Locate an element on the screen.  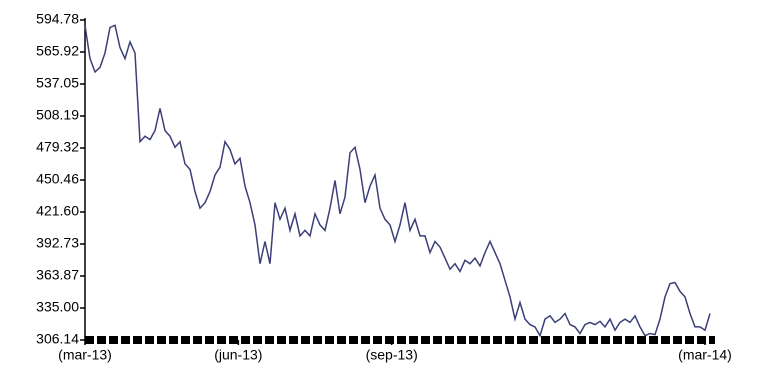
y-tick-label: 363.87 is located at coordinates (57, 275).